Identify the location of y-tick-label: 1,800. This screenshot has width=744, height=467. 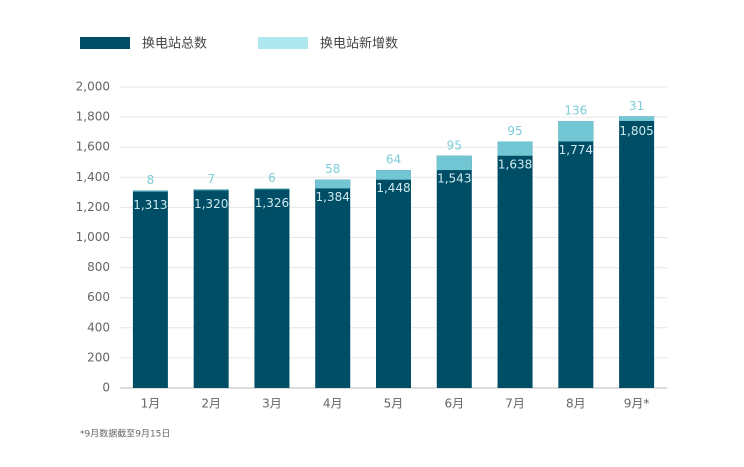
(93, 117).